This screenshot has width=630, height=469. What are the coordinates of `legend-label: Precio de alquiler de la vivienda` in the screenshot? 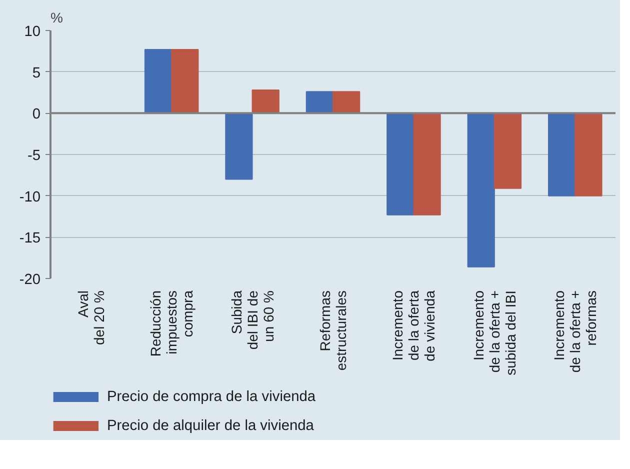 It's located at (211, 426).